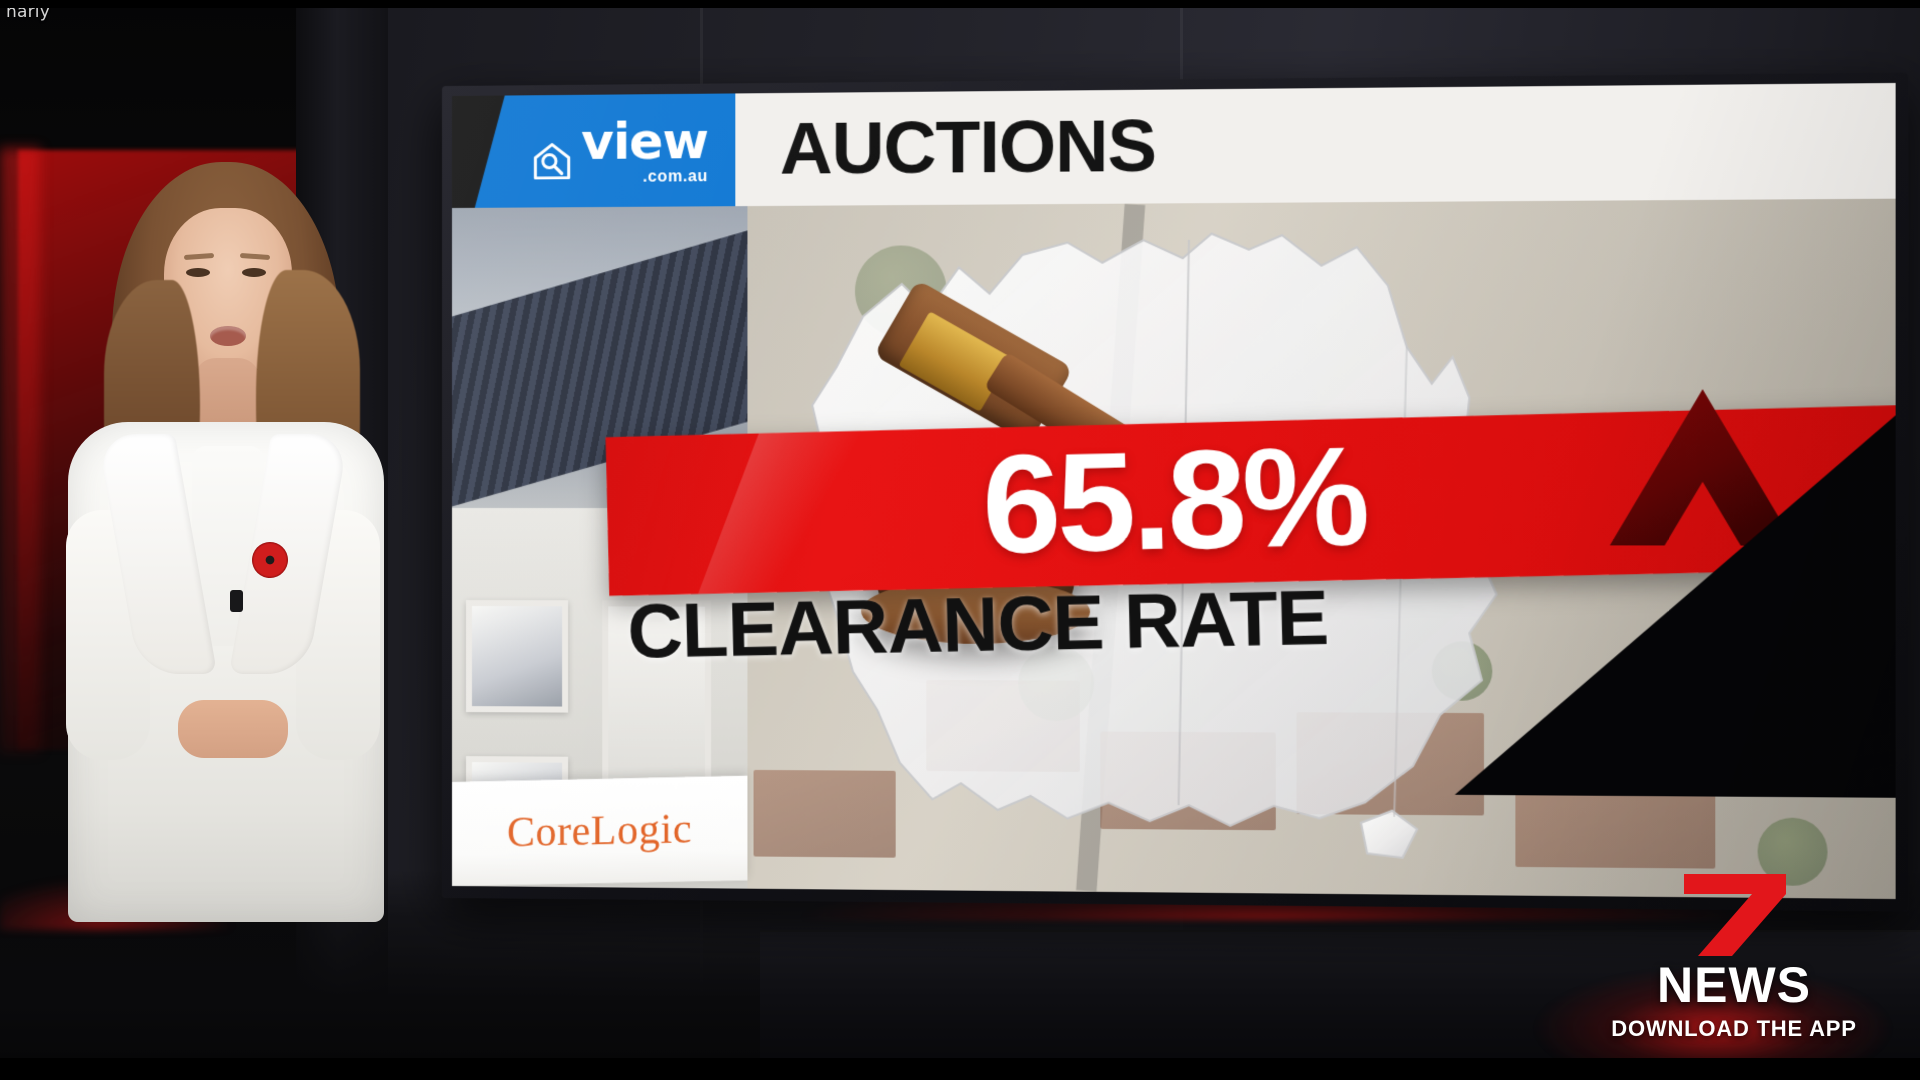 Image resolution: width=1920 pixels, height=1080 pixels. I want to click on source-credit-plate: CoreLogic, so click(600, 830).